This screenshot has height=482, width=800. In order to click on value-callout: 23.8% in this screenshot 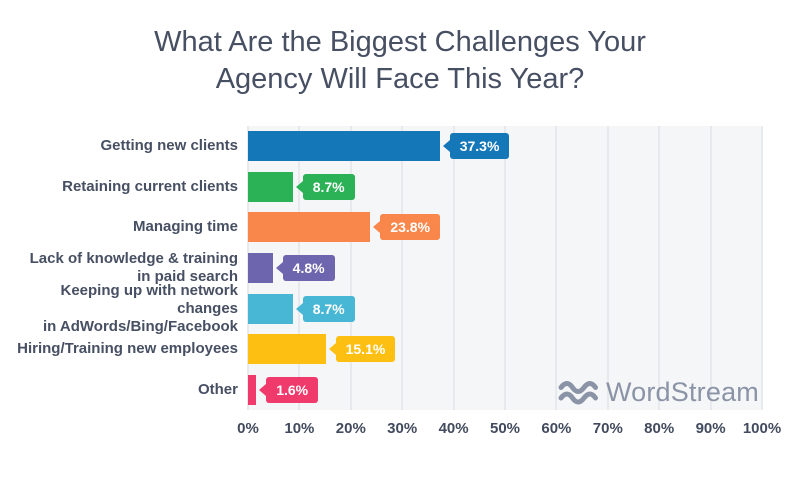, I will do `click(407, 227)`.